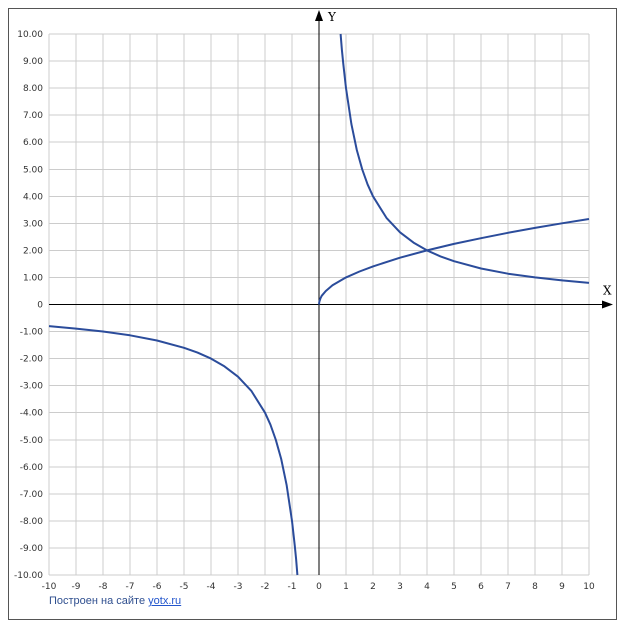 The height and width of the screenshot is (630, 627). I want to click on y-tick-label: 3.00, so click(33, 224).